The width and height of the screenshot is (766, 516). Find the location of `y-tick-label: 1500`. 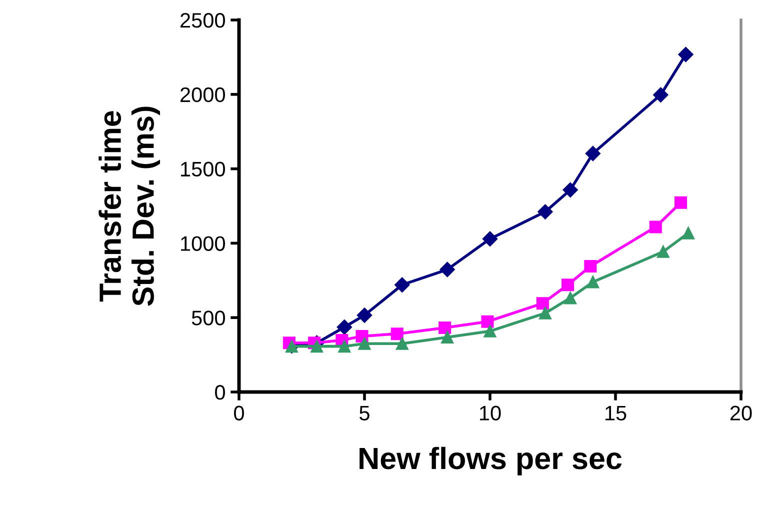

y-tick-label: 1500 is located at coordinates (203, 169).